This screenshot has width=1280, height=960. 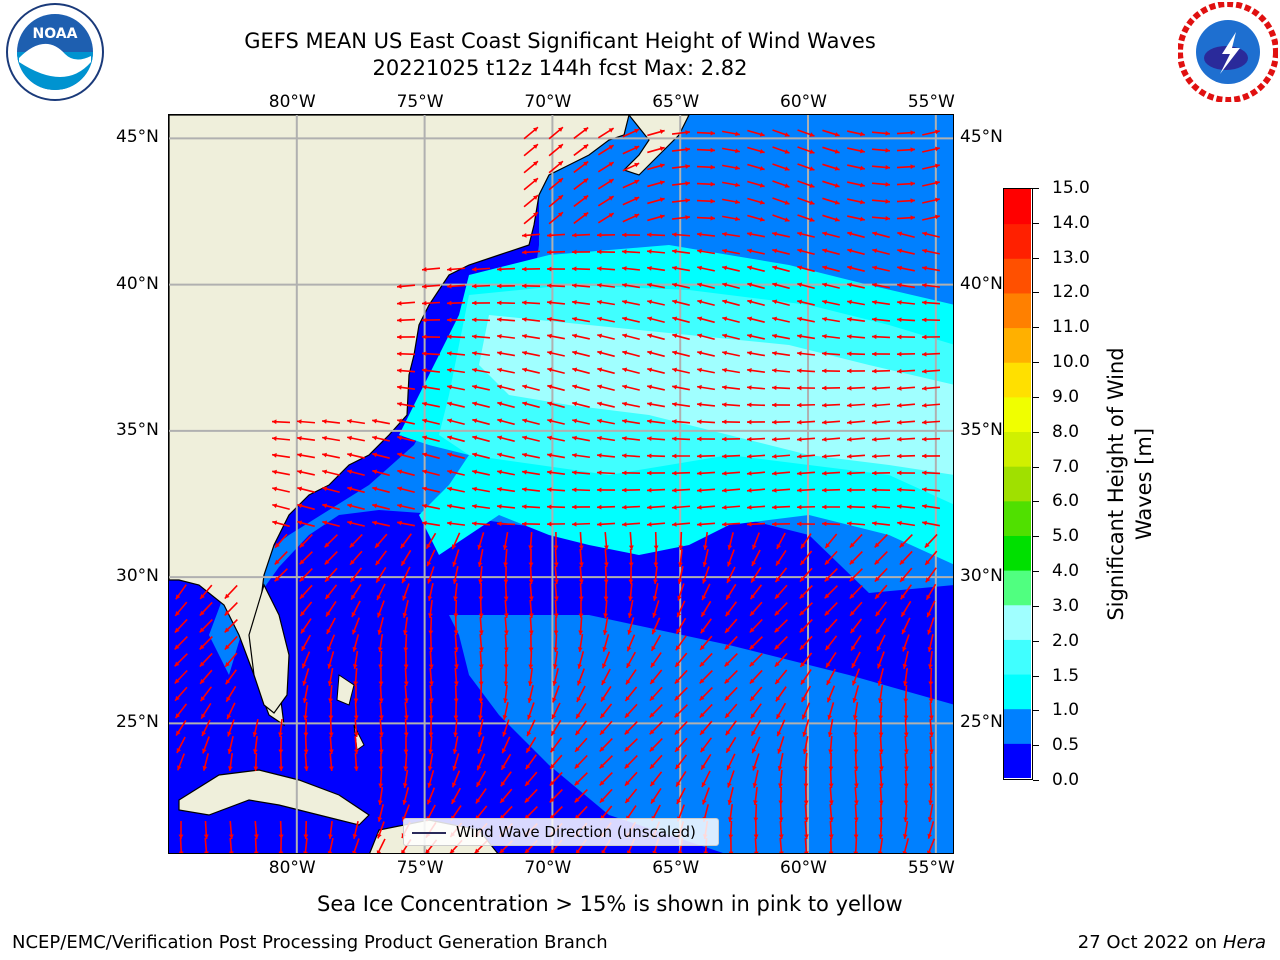 What do you see at coordinates (561, 832) in the screenshot?
I see `map-legend: Wind Wave Direction (unscaled)` at bounding box center [561, 832].